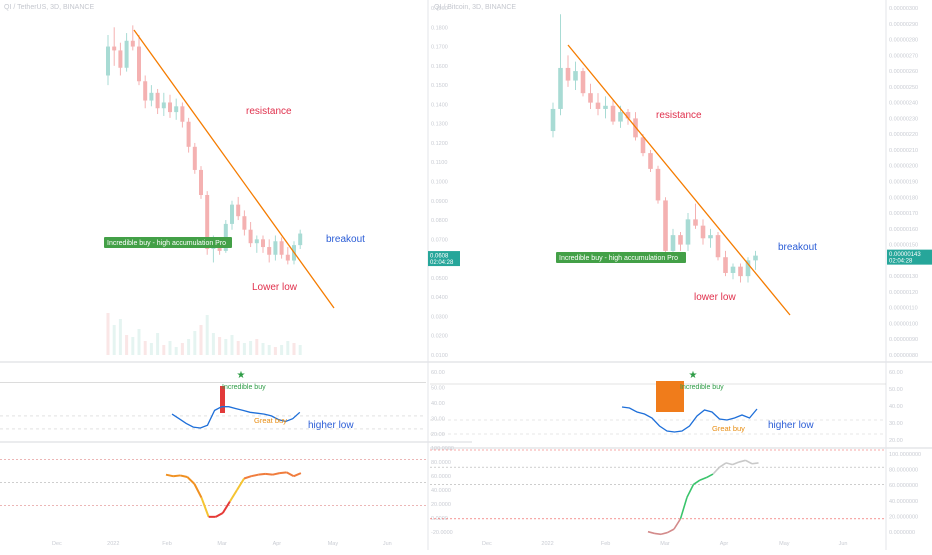  Describe the element at coordinates (439, 67) in the screenshot. I see `price-axis-tick: 0.1600` at that location.